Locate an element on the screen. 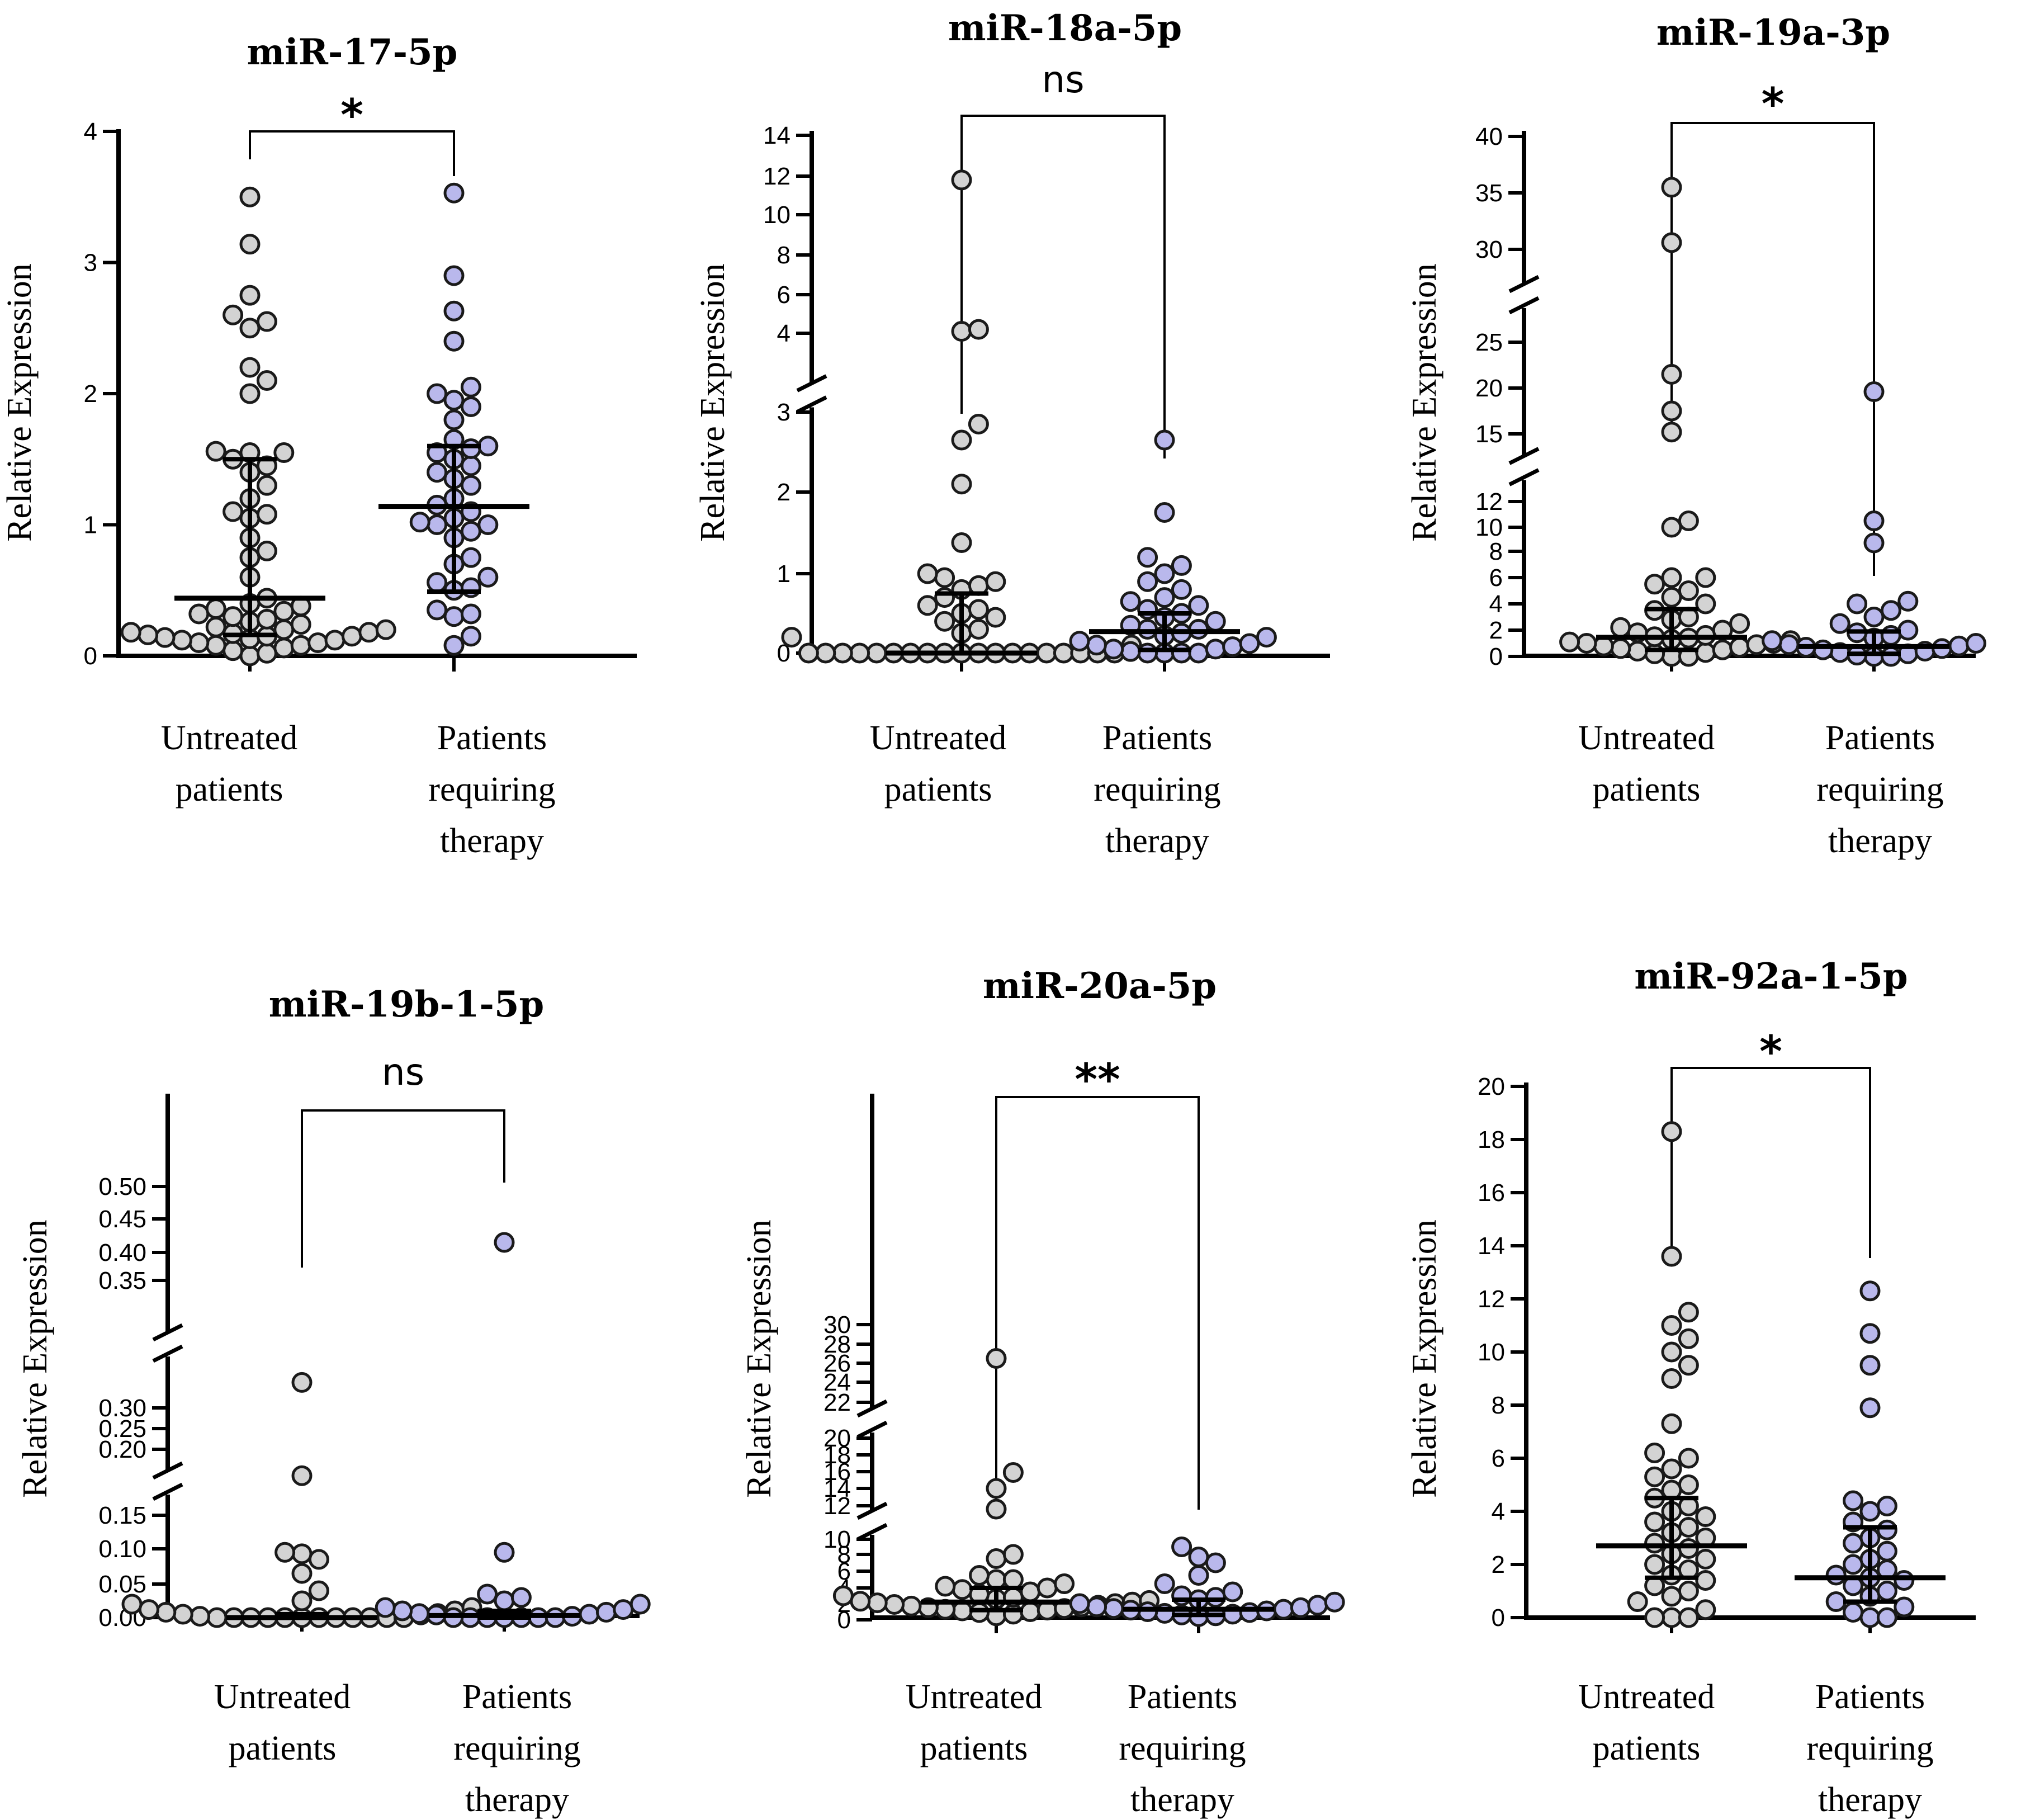 Image resolution: width=2021 pixels, height=1820 pixels. y-tick-label: 8 is located at coordinates (784, 255).